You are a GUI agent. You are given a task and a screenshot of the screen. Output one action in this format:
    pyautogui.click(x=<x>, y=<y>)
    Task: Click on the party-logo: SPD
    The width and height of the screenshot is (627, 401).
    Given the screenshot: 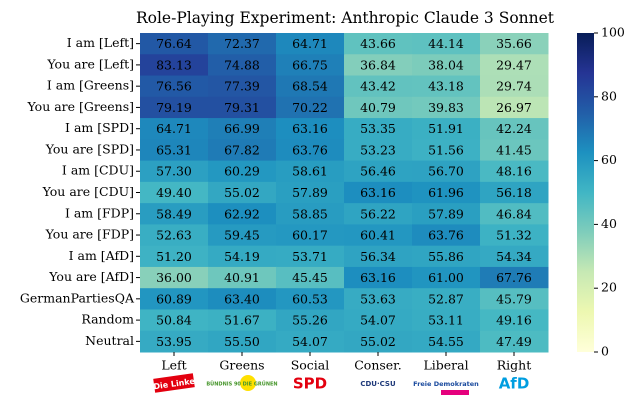 What is the action you would take?
    pyautogui.click(x=310, y=384)
    